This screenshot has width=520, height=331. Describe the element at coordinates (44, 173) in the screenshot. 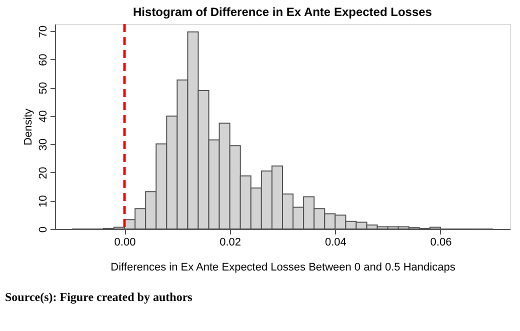

I see `y-tick-label: 20` at that location.